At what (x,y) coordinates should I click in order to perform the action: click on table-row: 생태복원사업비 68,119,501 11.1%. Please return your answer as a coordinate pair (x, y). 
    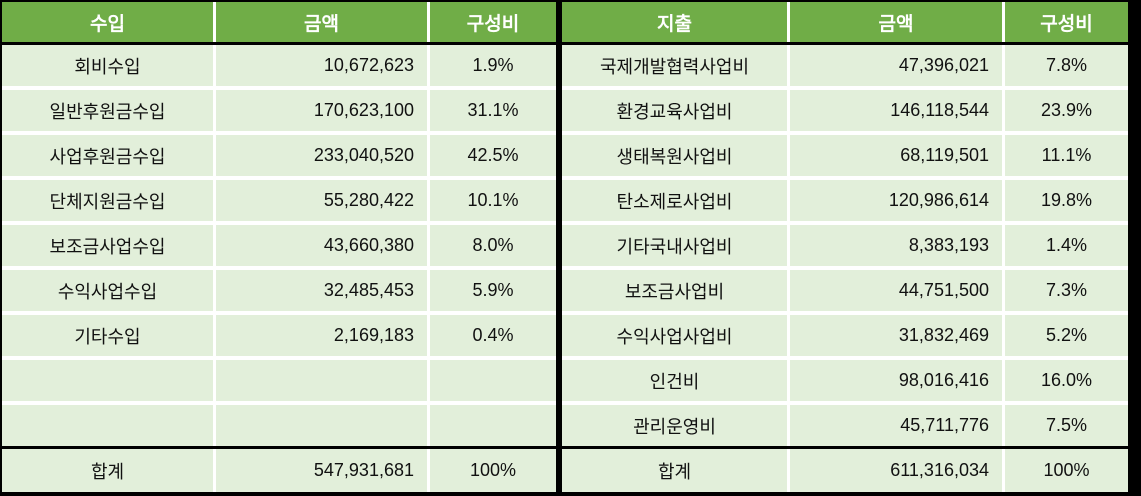
    Looking at the image, I should click on (845, 155).